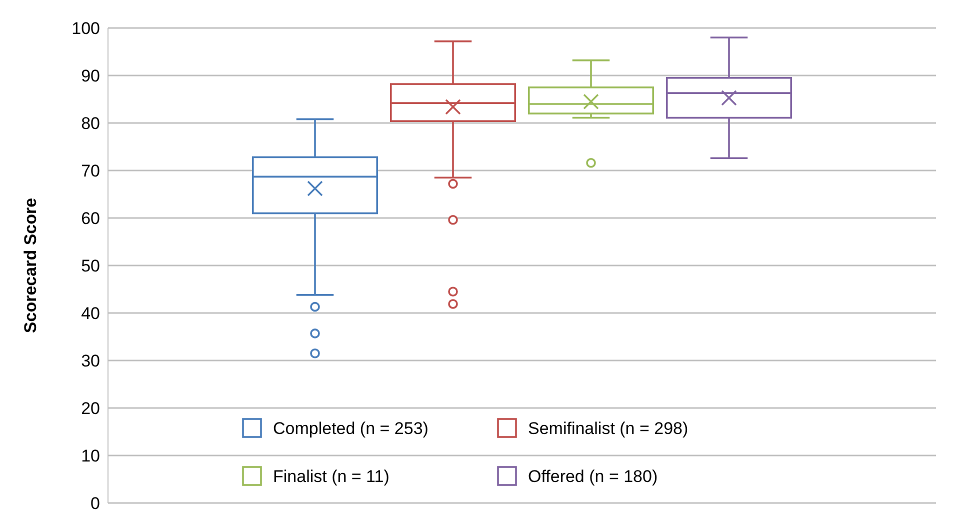 The height and width of the screenshot is (531, 954). I want to click on y-tick-label: 100, so click(86, 28).